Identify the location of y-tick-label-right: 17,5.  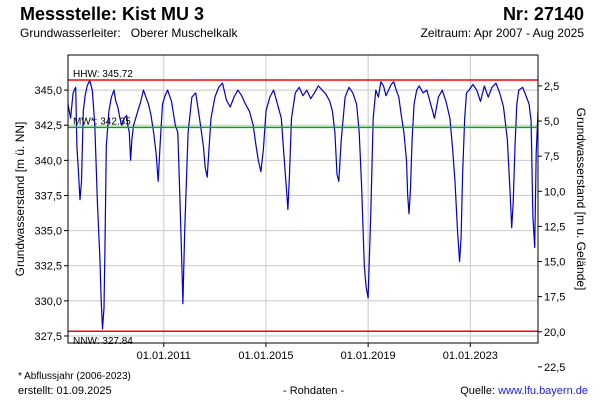
(554, 298).